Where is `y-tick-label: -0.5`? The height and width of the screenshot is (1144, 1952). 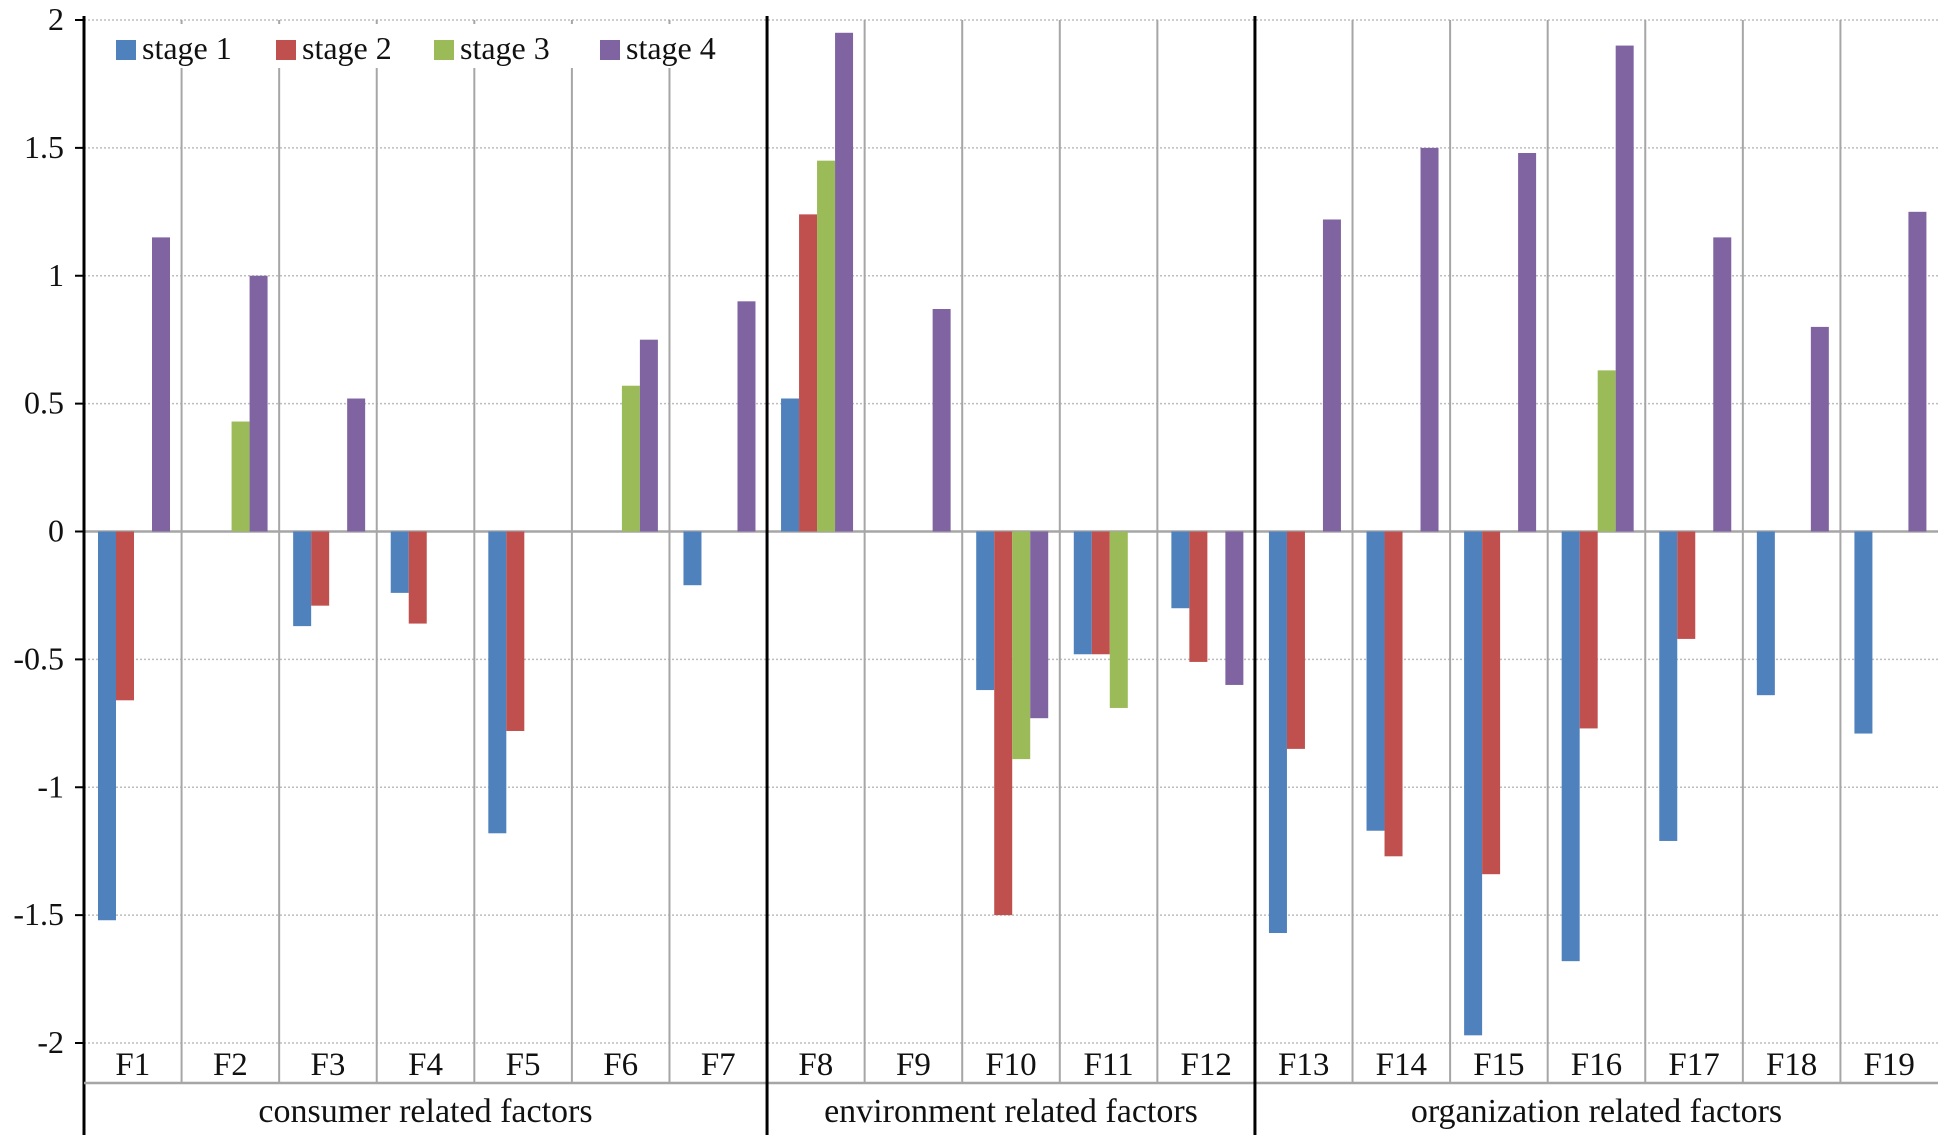
y-tick-label: -0.5 is located at coordinates (38, 658).